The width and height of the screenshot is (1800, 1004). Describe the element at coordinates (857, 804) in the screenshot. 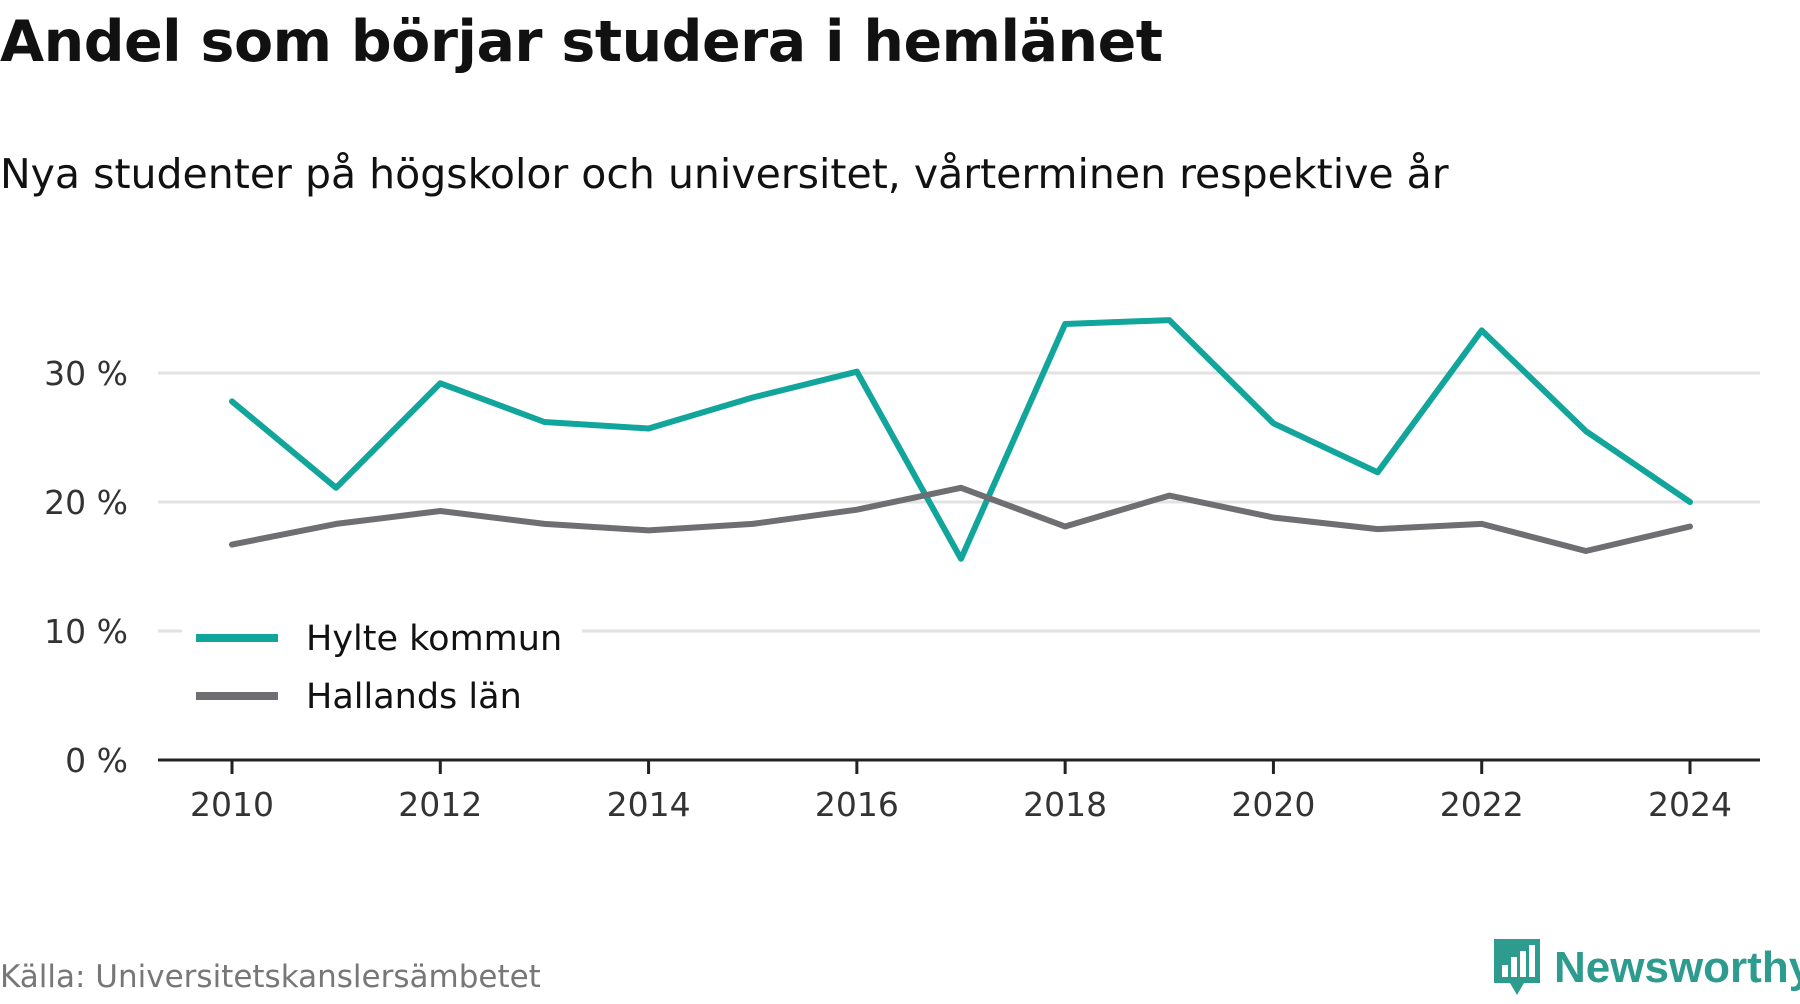

I see `x-tick-label: 2016` at that location.